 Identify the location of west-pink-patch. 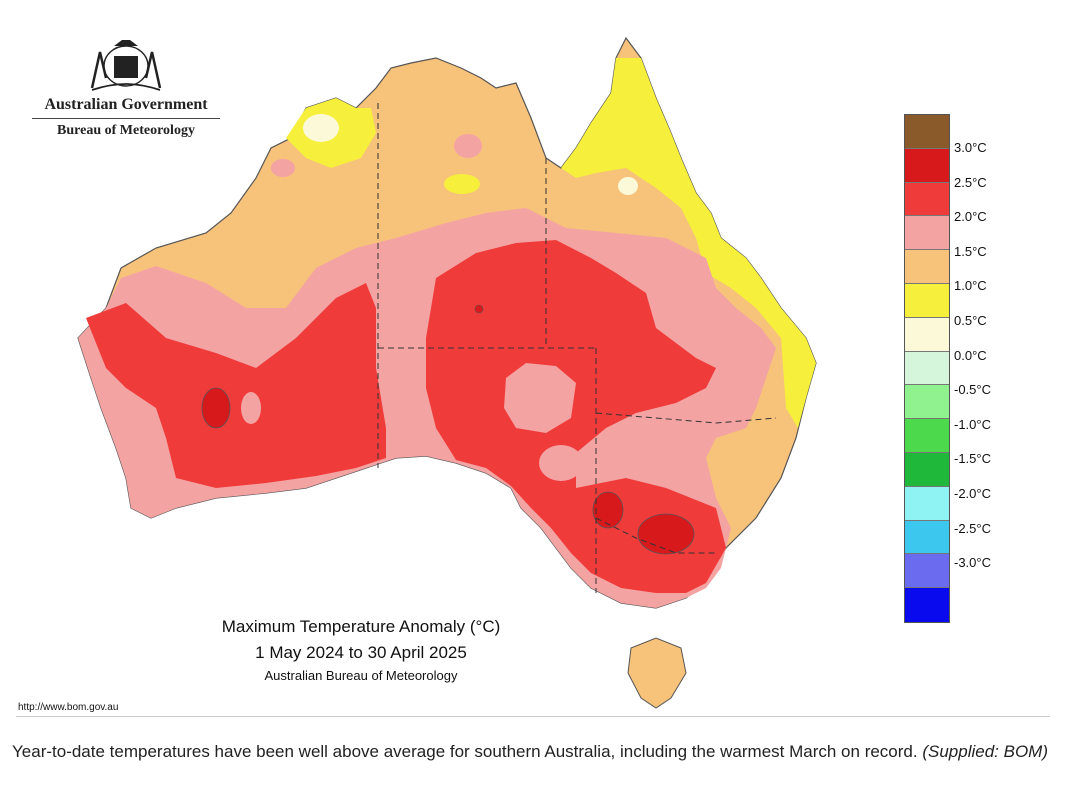
(251, 408).